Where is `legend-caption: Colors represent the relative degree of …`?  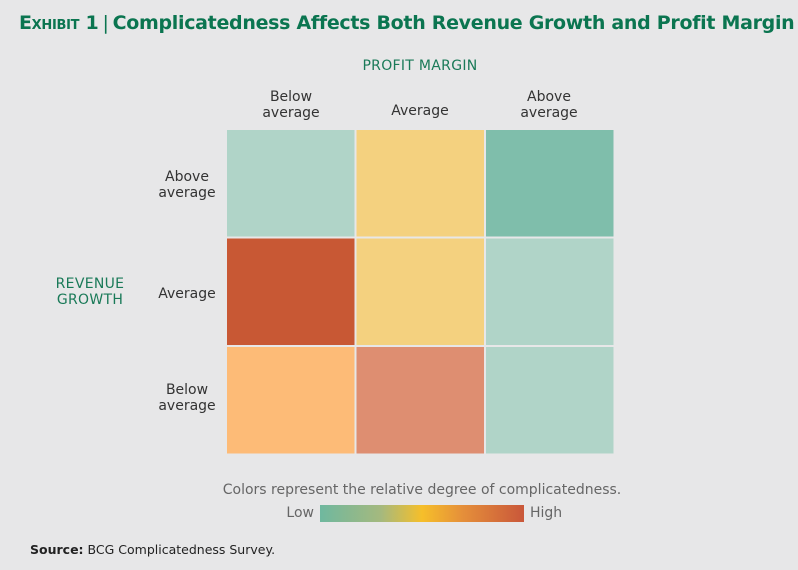 legend-caption: Colors represent the relative degree of … is located at coordinates (422, 490).